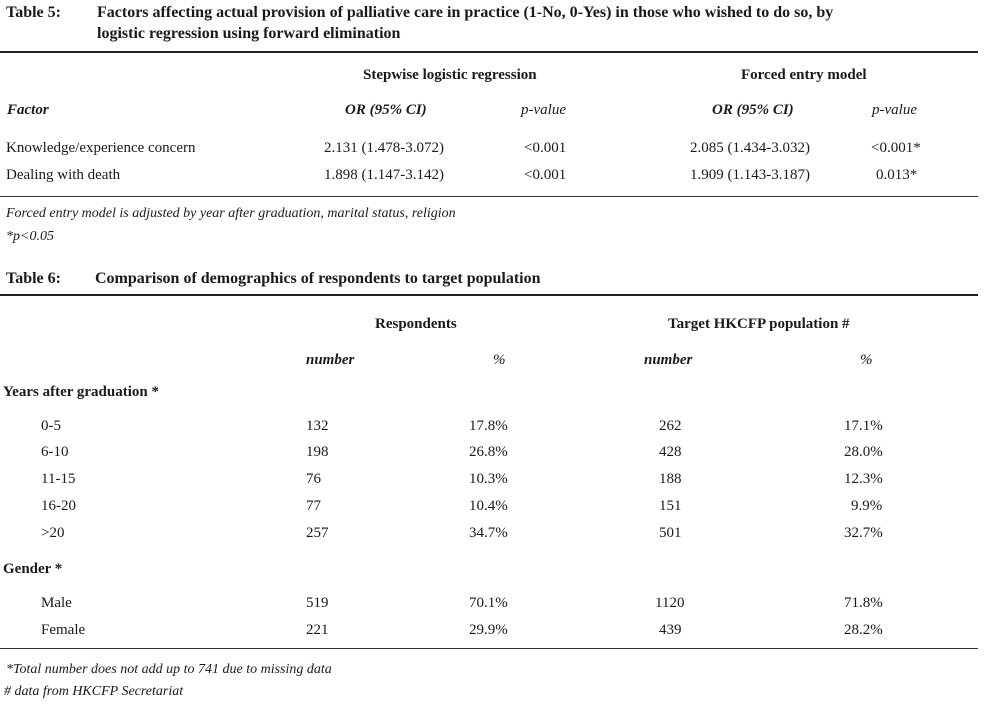  What do you see at coordinates (750, 175) in the screenshot?
I see `or-cell: 1.909 (1.143-3.187)` at bounding box center [750, 175].